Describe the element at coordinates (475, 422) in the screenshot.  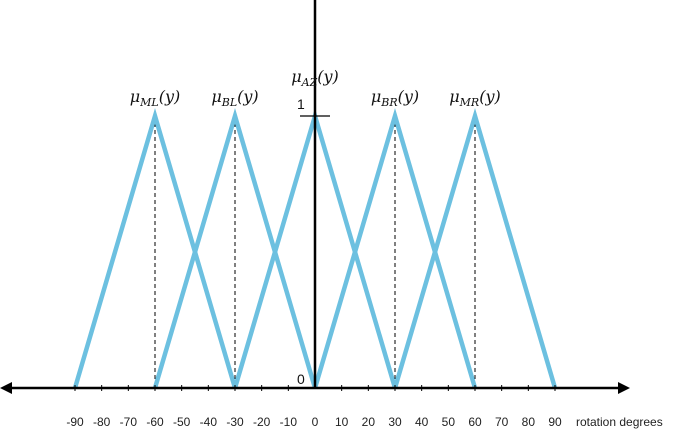
I see `x-tick-label: 60` at that location.